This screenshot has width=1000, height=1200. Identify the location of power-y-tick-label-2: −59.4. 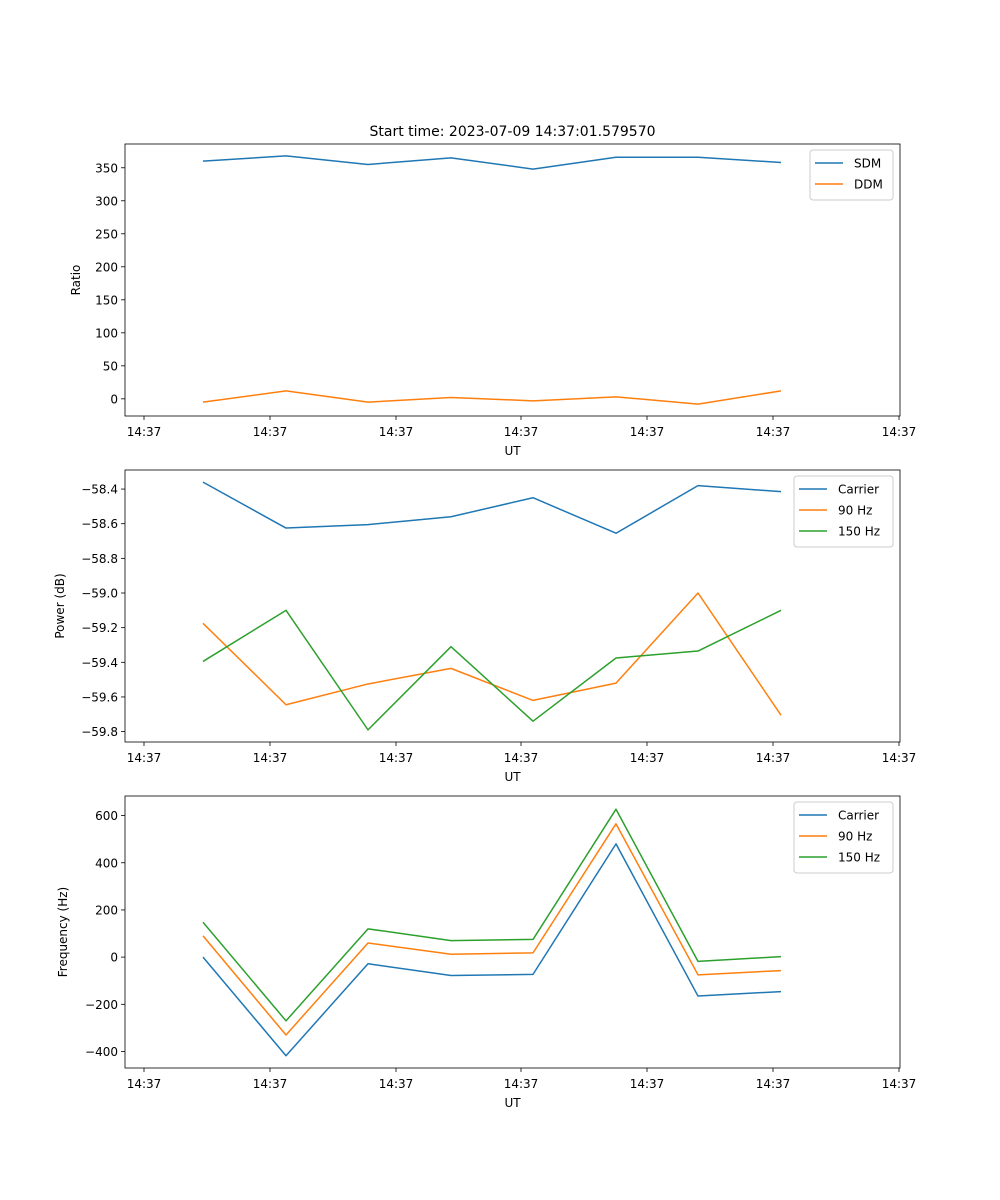
(99, 663).